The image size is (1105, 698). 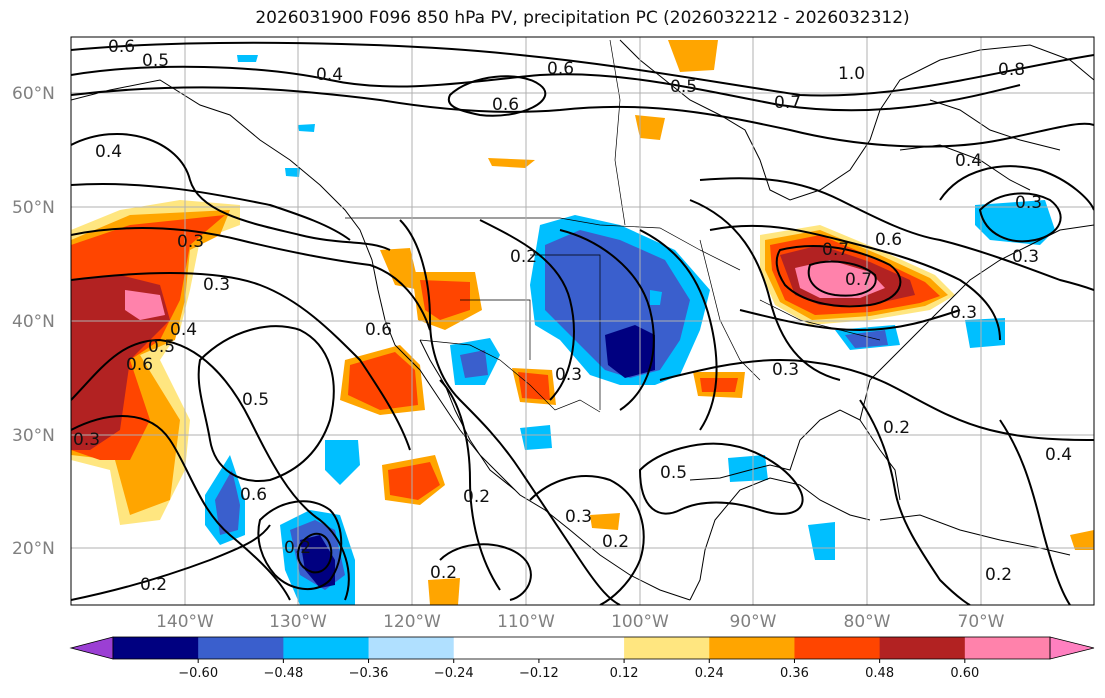 I want to click on lon-label: 70°W, so click(x=981, y=622).